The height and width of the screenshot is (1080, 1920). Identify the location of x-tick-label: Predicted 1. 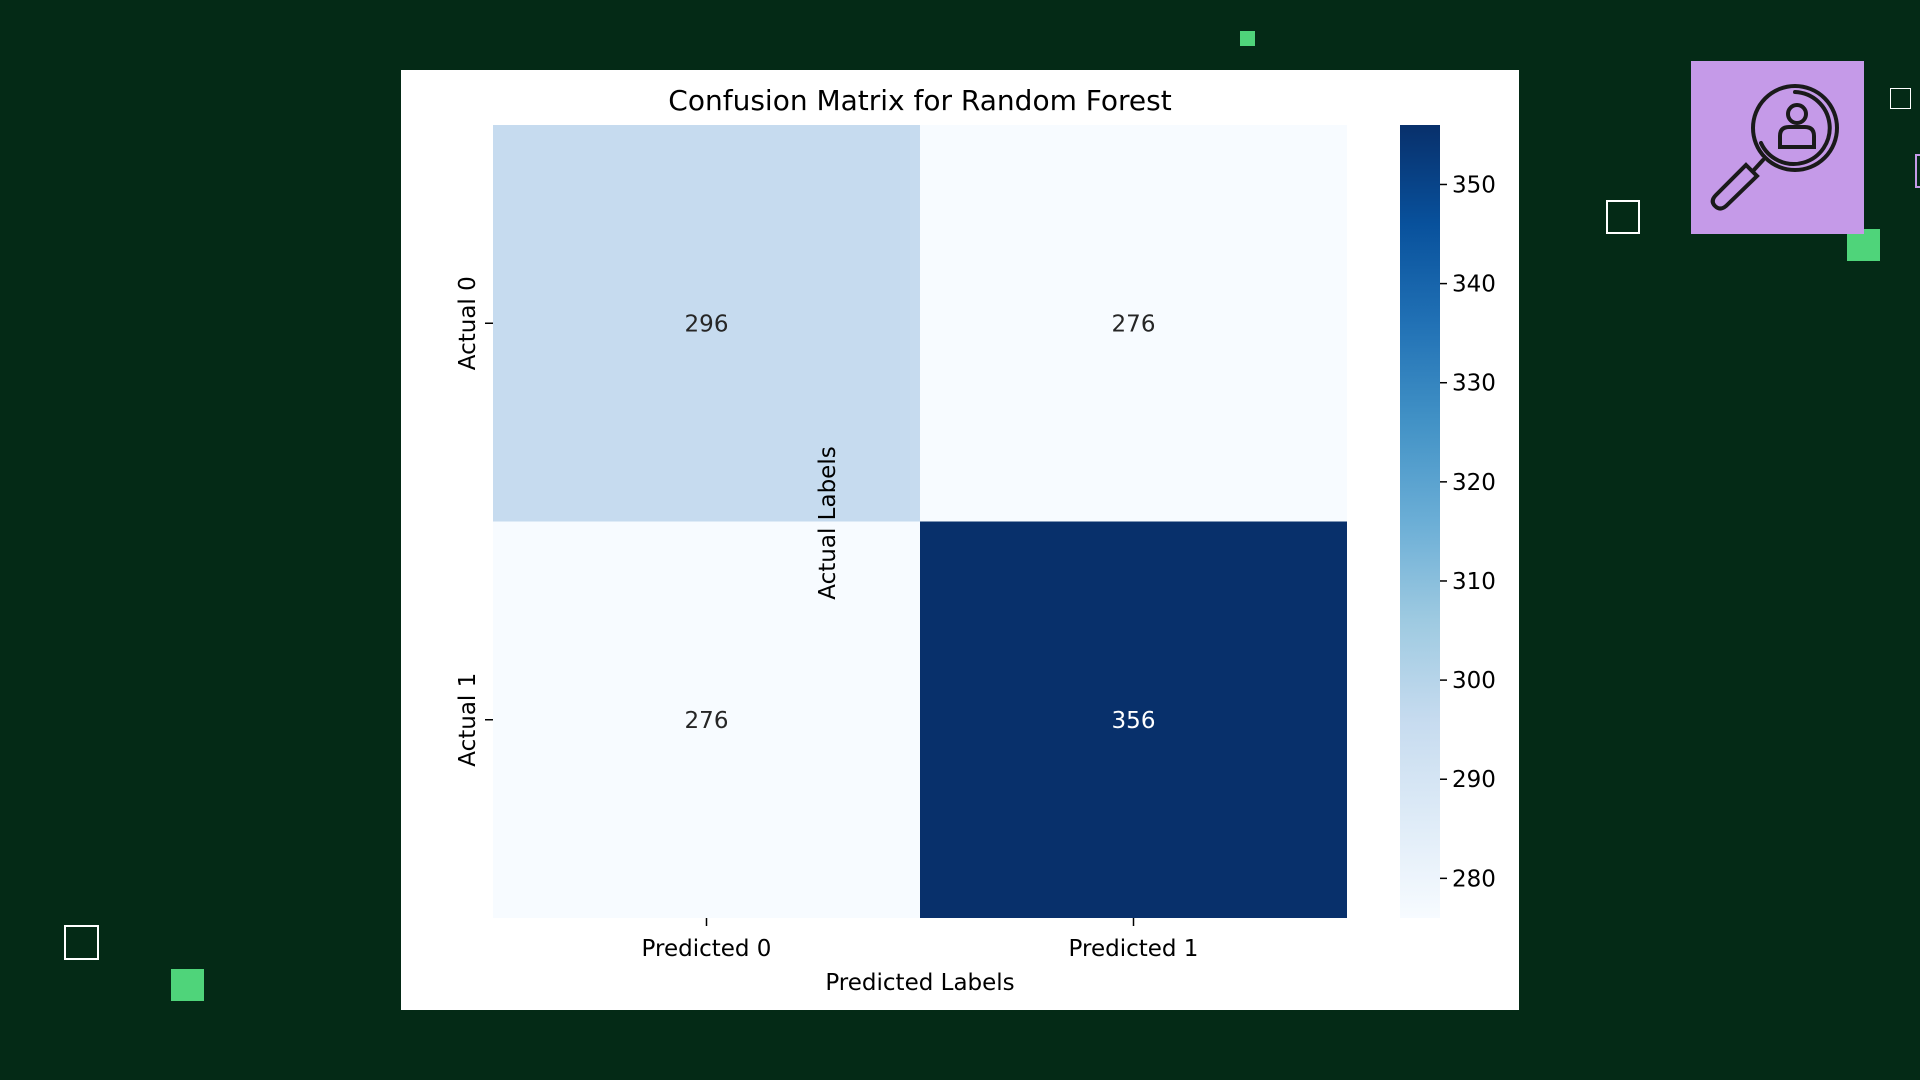
(1134, 949).